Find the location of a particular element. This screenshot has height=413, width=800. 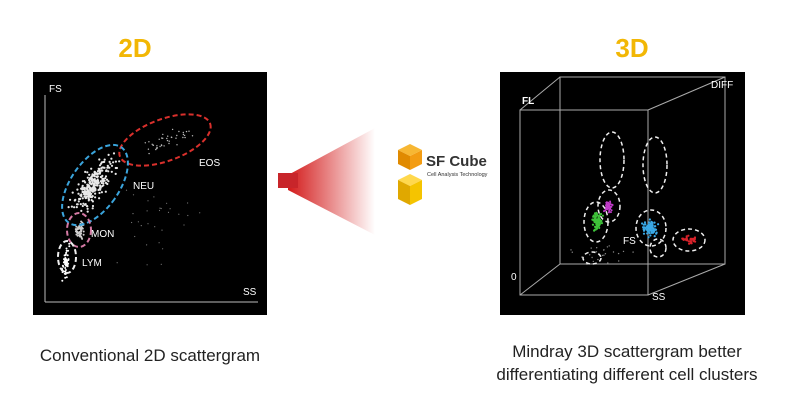

gate is located at coordinates (658, 248).